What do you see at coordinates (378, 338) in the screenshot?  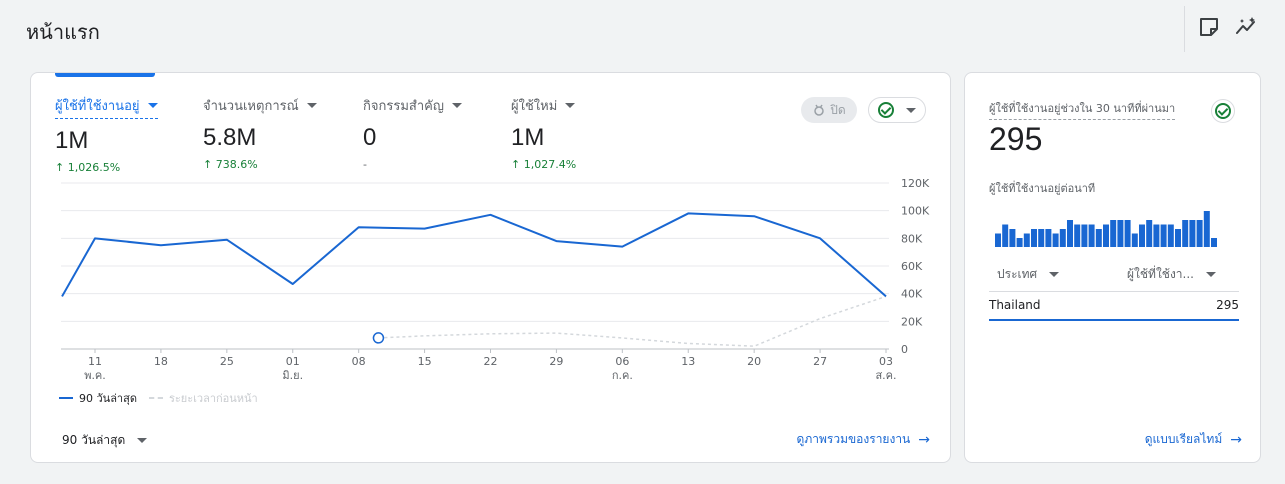 I see `chart-marker` at bounding box center [378, 338].